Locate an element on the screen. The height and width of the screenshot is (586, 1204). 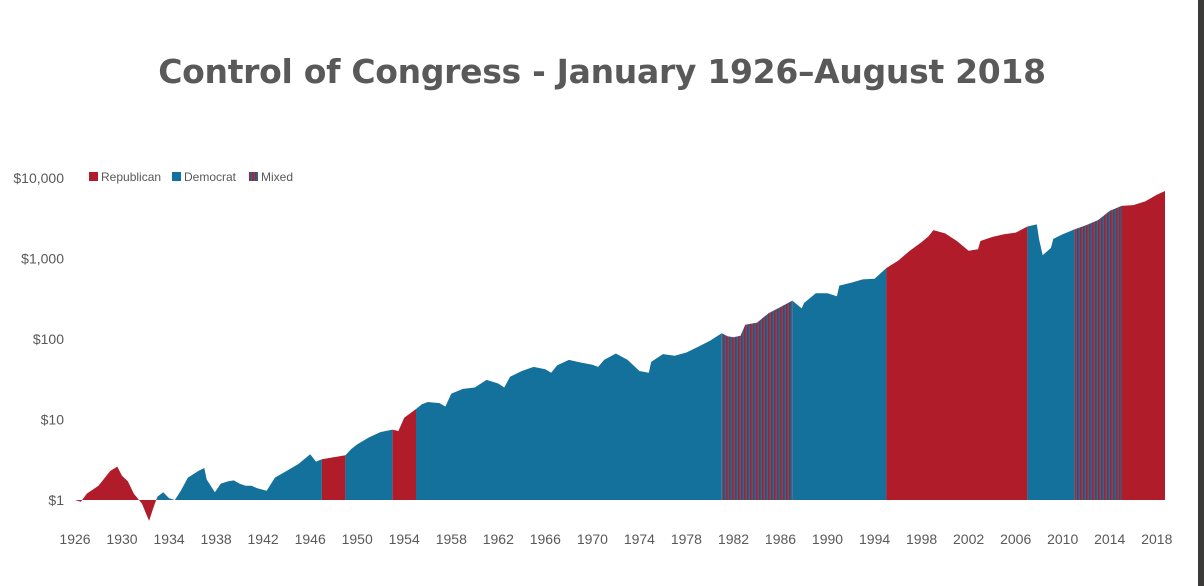
y-tick-label: $1 is located at coordinates (56, 500).